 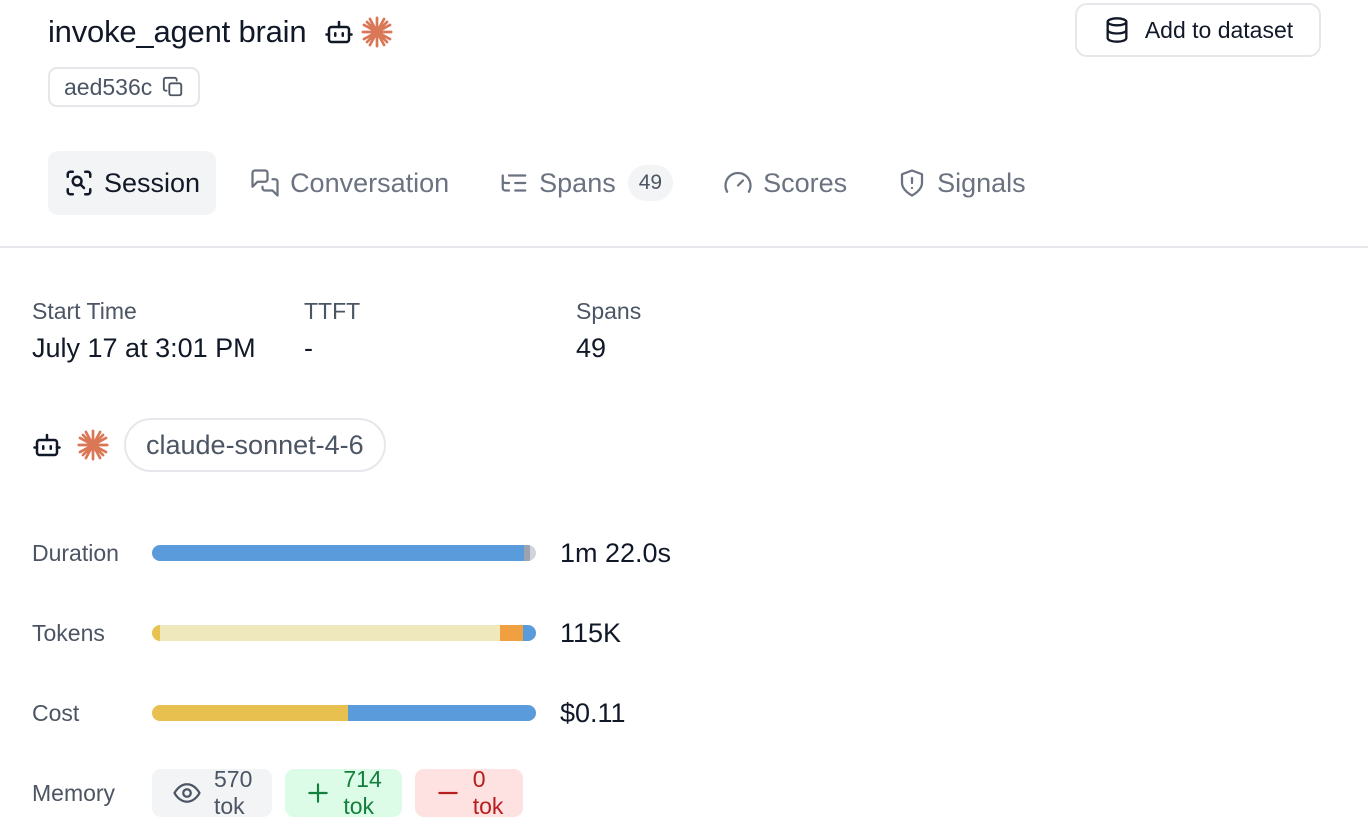 What do you see at coordinates (332, 331) in the screenshot?
I see `stat-ttft: TTFT -` at bounding box center [332, 331].